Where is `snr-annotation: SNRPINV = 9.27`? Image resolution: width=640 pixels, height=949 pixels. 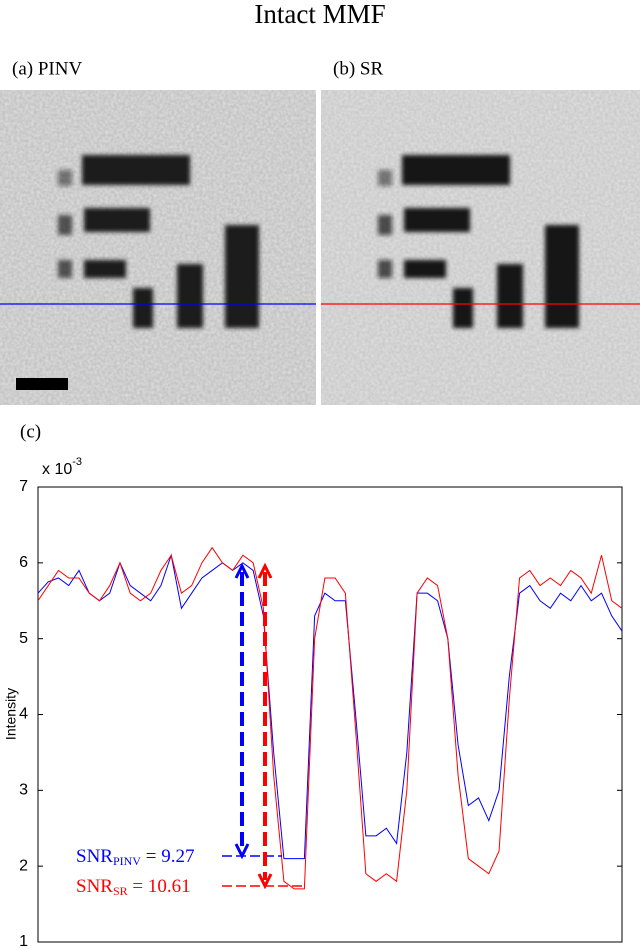
snr-annotation: SNRPINV = 9.27 is located at coordinates (135, 856).